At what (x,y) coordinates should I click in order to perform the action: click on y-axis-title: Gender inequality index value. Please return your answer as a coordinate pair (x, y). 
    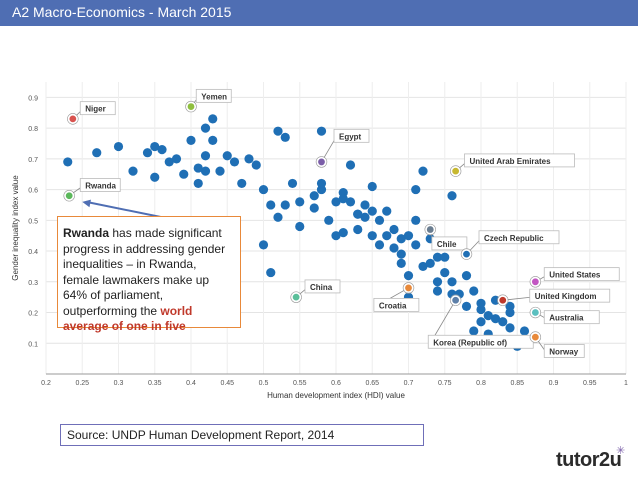
    Looking at the image, I should click on (15, 228).